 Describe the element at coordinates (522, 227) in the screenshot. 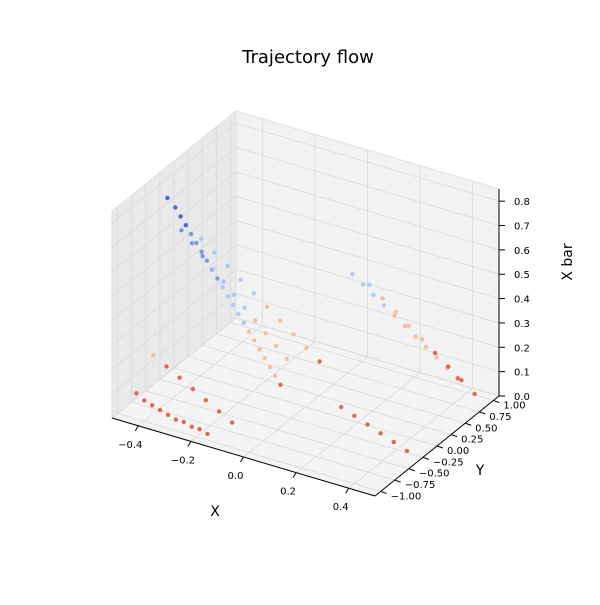

I see `z-tick-label: 0.7` at that location.